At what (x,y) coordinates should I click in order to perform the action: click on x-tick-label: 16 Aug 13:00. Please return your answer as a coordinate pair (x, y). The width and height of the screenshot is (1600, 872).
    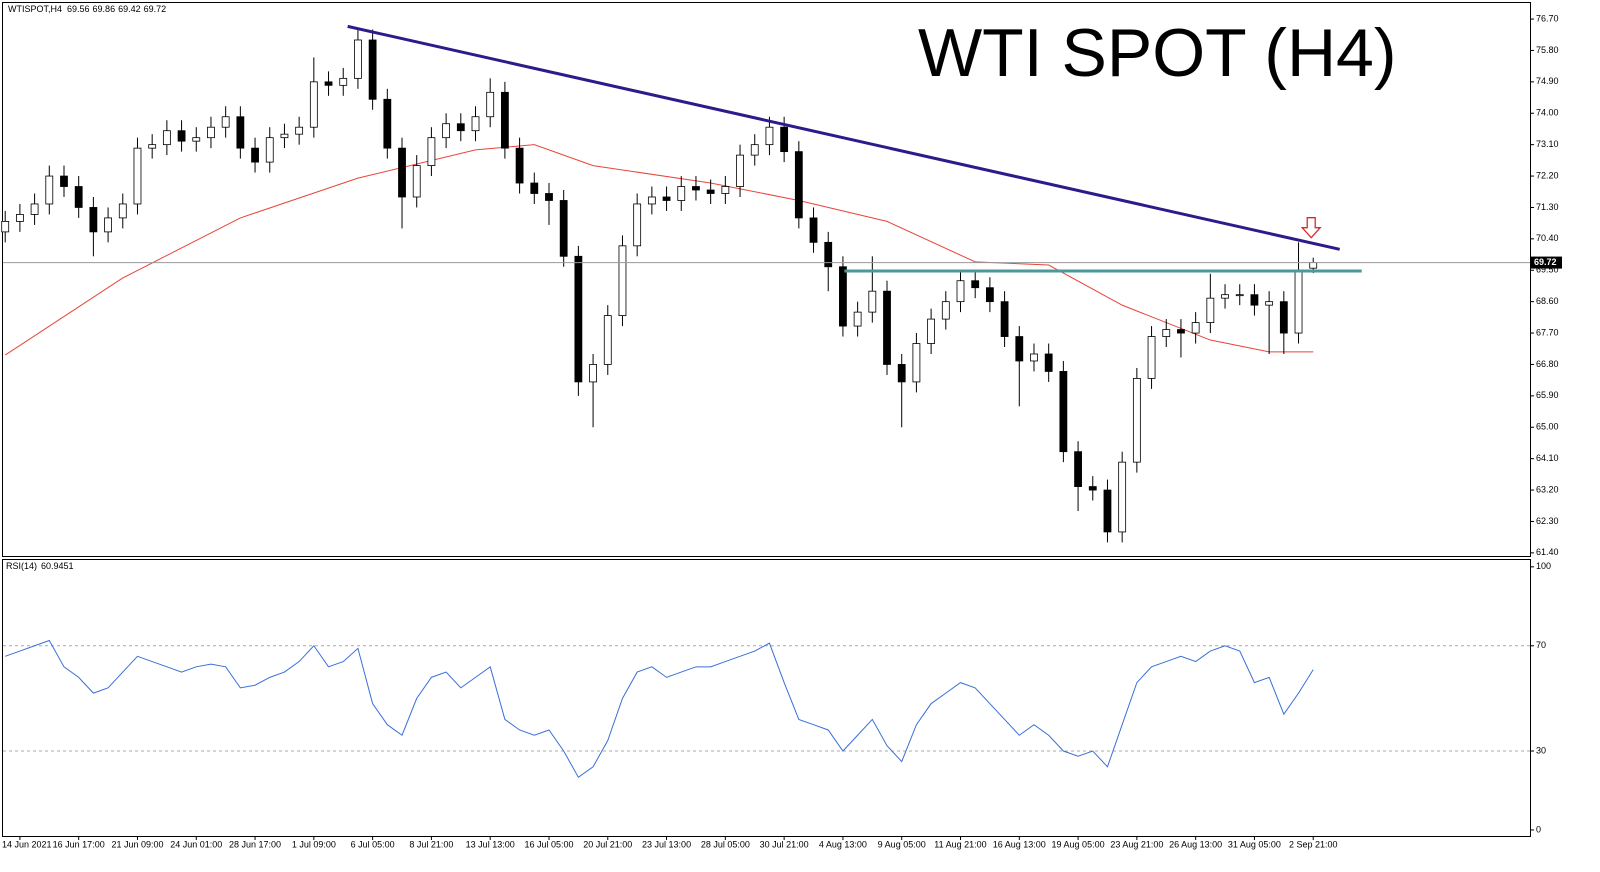
    Looking at the image, I should click on (1019, 844).